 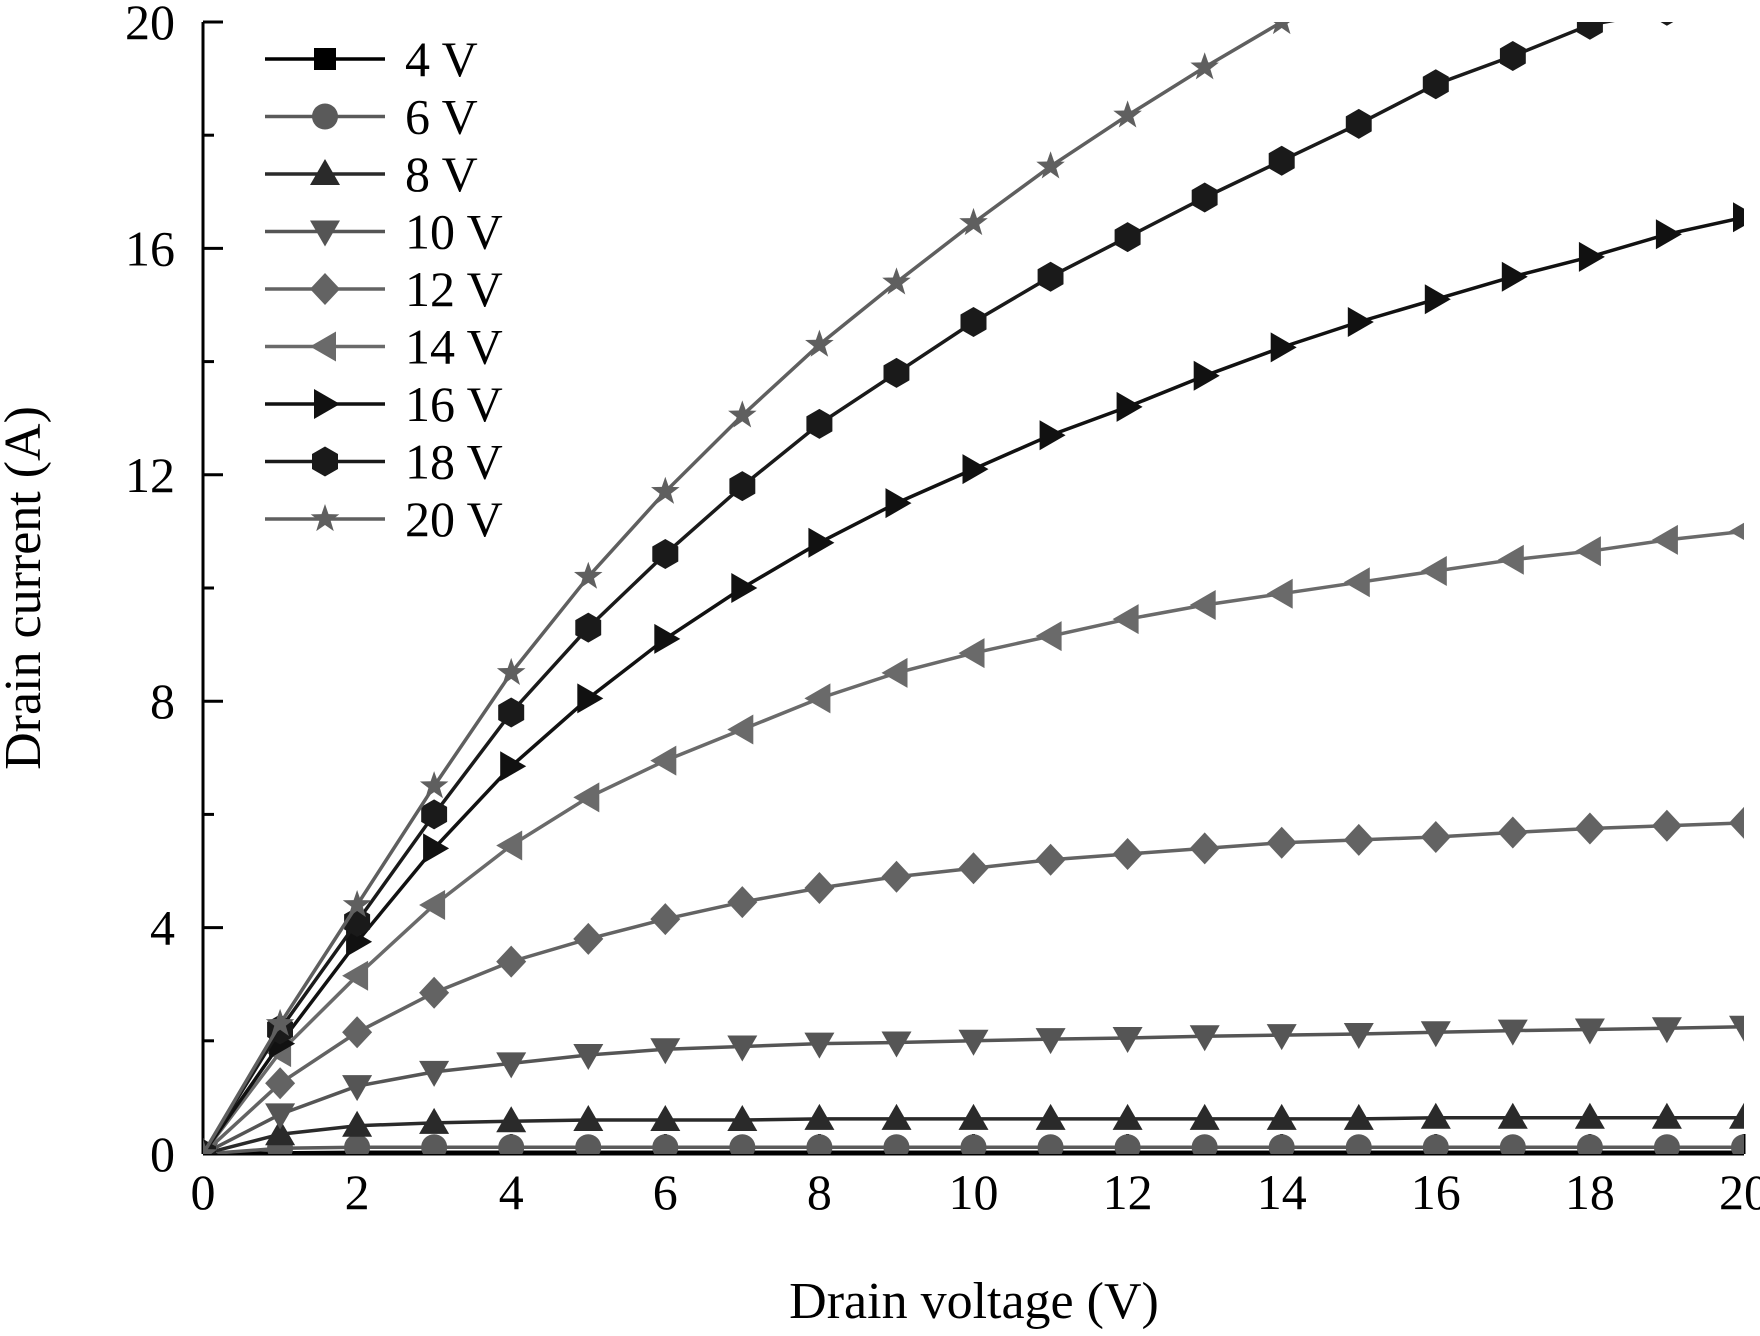 I want to click on legend-label-12v: 12 V, so click(x=454, y=289).